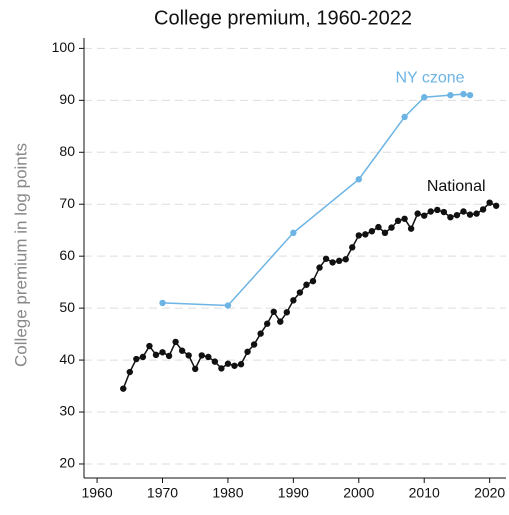  Describe the element at coordinates (162, 493) in the screenshot. I see `x-tick-label: 1970` at that location.